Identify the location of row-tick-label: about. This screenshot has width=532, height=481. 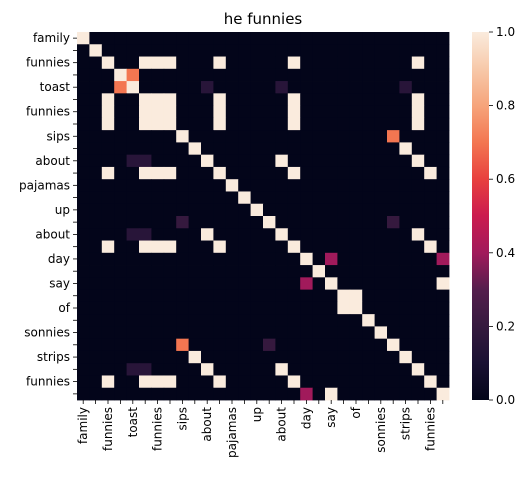
(52, 234).